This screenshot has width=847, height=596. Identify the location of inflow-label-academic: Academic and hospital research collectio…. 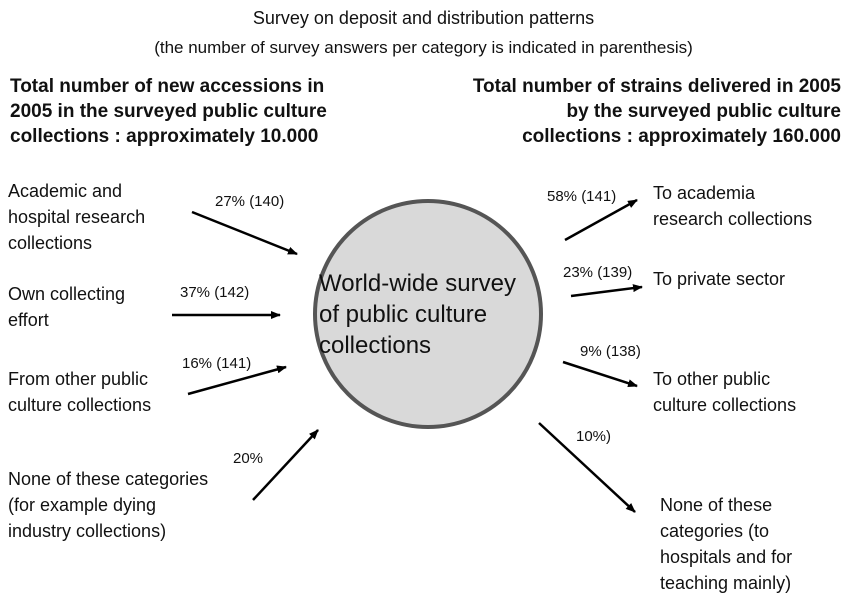
(76, 217).